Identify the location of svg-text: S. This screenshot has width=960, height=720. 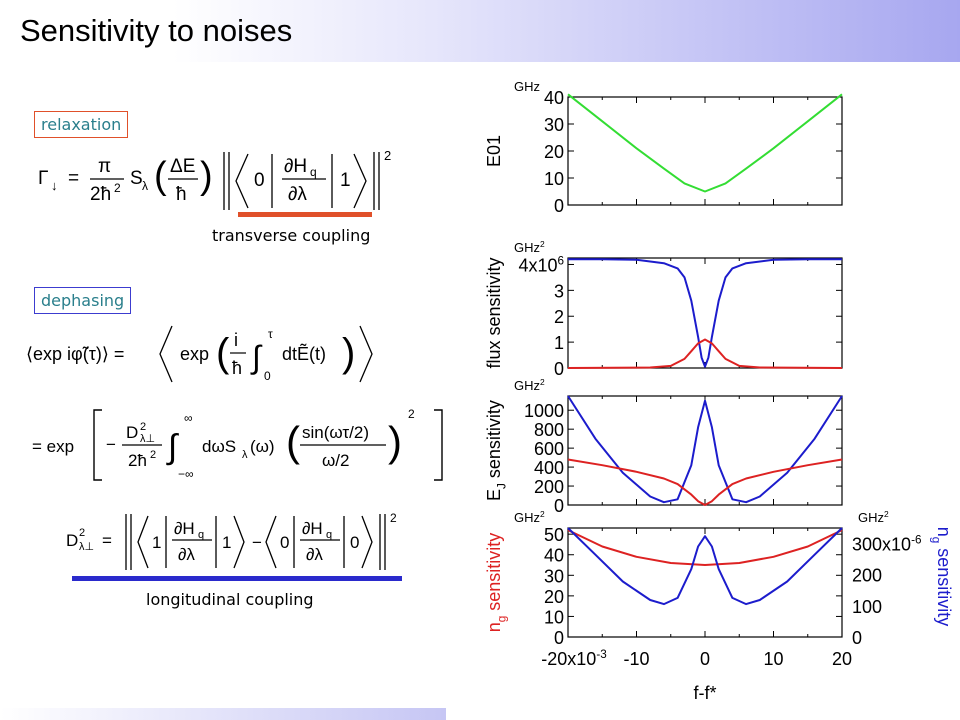
(136, 178).